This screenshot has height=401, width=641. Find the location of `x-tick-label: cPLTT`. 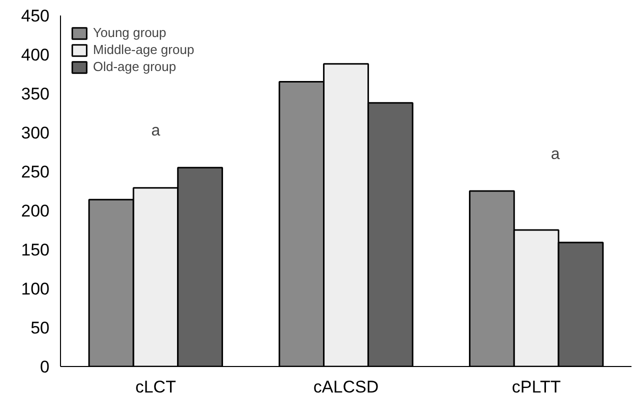

x-tick-label: cPLTT is located at coordinates (536, 387).